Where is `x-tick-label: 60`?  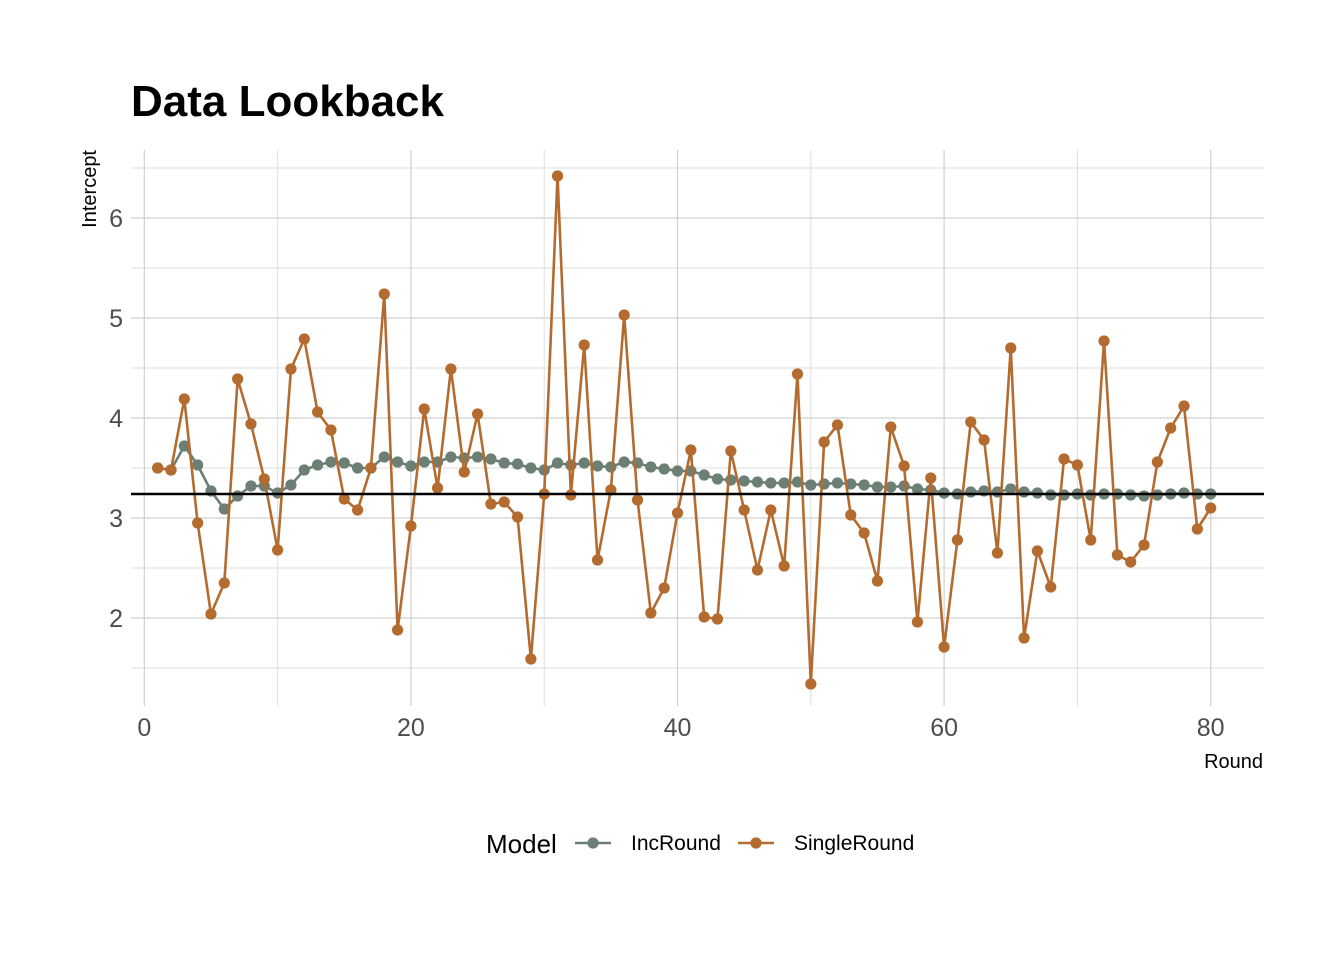
x-tick-label: 60 is located at coordinates (944, 728).